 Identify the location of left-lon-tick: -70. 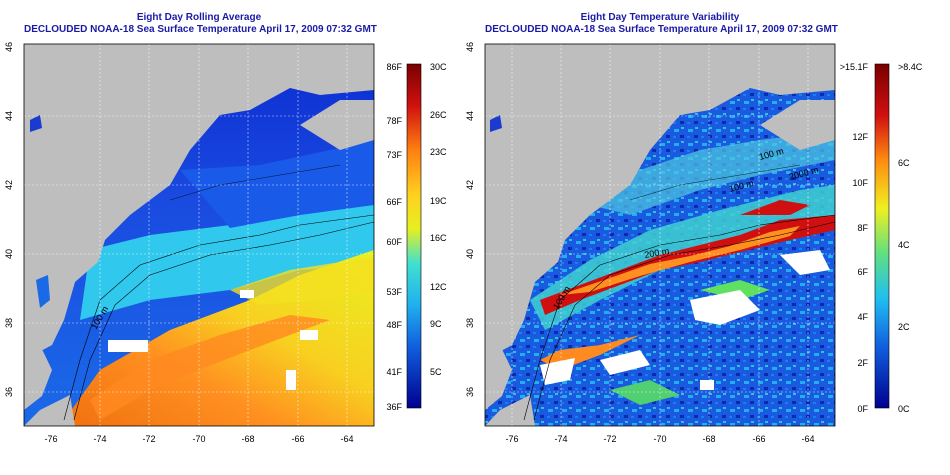
(198, 439).